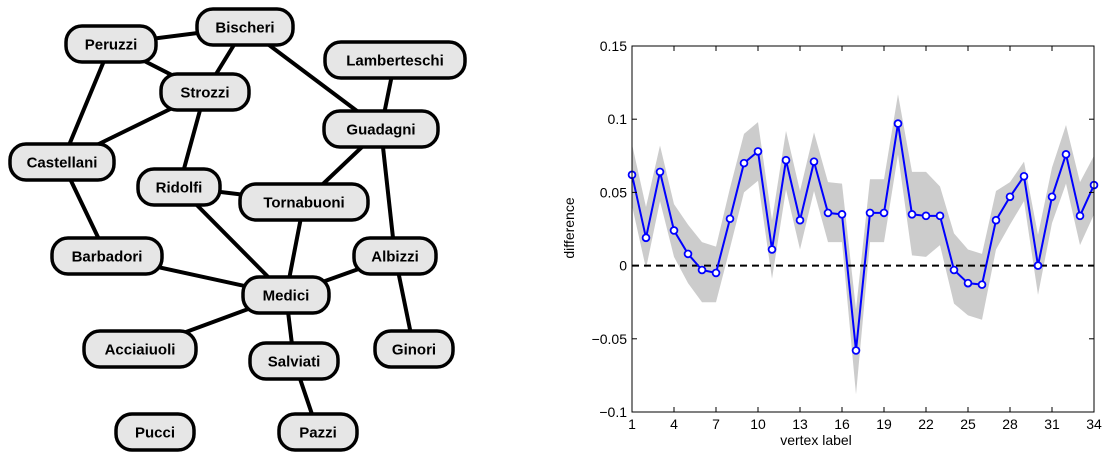 The width and height of the screenshot is (1109, 457). I want to click on x-tick-label: 10, so click(758, 424).